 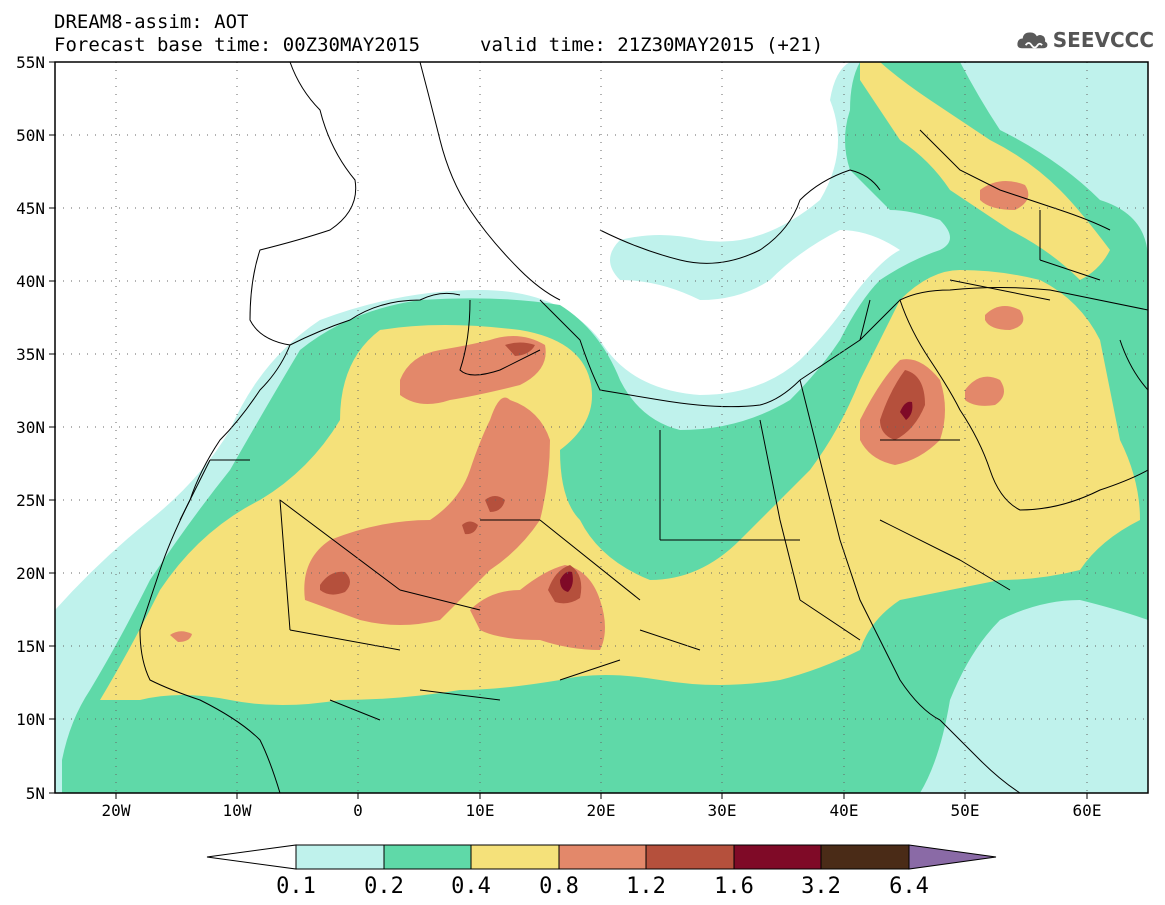 What do you see at coordinates (821, 886) in the screenshot?
I see `colorbar-label: 3.2` at bounding box center [821, 886].